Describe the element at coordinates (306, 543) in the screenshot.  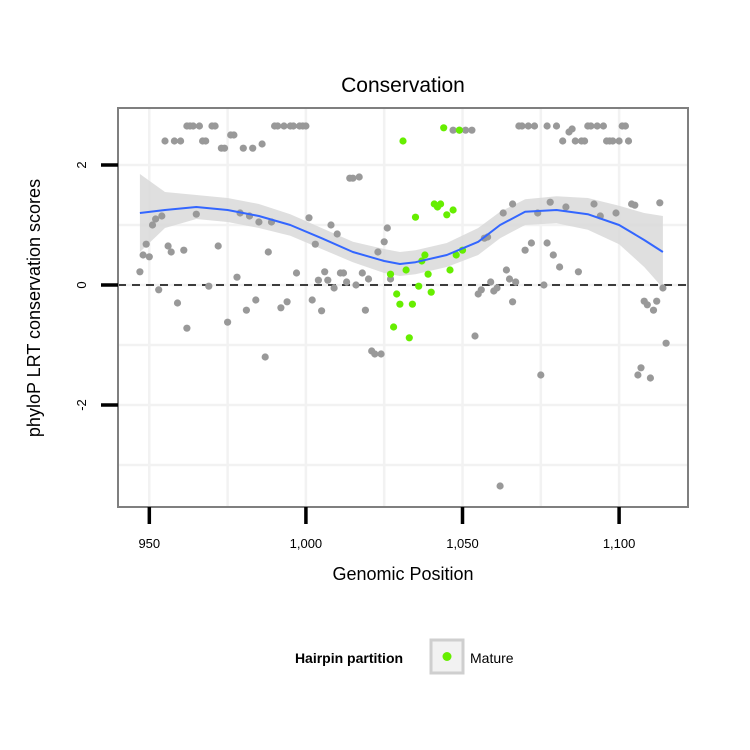
I see `x-tick-label: 1,000` at that location.